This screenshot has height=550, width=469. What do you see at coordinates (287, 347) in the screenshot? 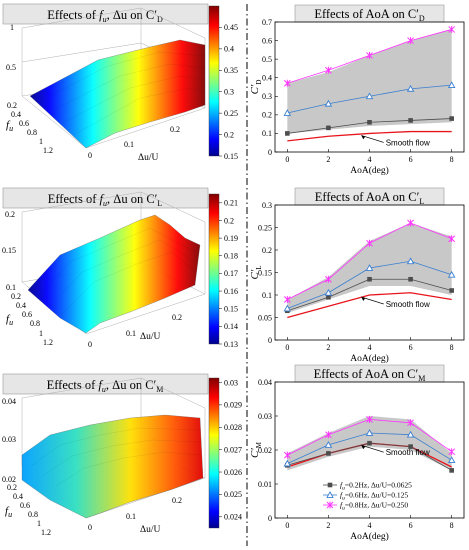
I see `x-tick-label: 0` at bounding box center [287, 347].